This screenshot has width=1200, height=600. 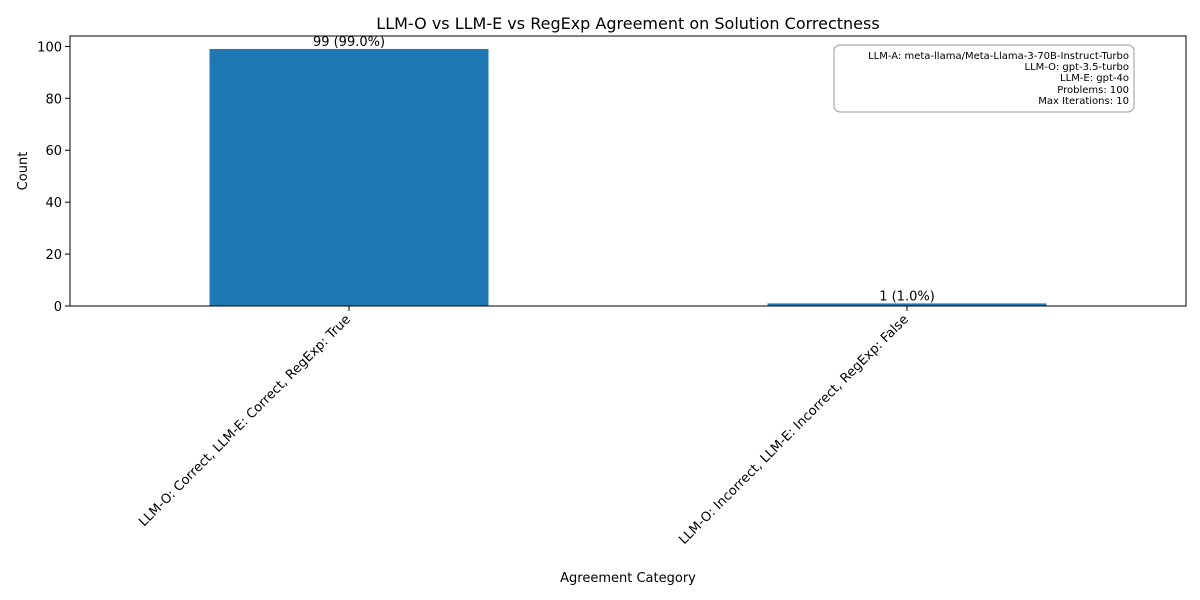 I want to click on y-tick-label-100: 100, so click(x=49, y=47).